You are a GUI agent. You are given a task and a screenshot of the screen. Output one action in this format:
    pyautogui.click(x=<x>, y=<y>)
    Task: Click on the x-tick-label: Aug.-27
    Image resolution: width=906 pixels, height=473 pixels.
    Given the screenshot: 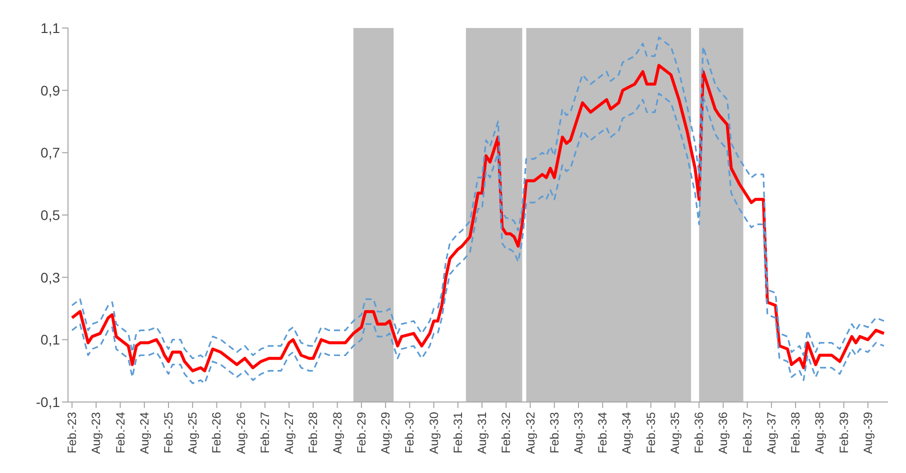 What is the action you would take?
    pyautogui.click(x=289, y=433)
    